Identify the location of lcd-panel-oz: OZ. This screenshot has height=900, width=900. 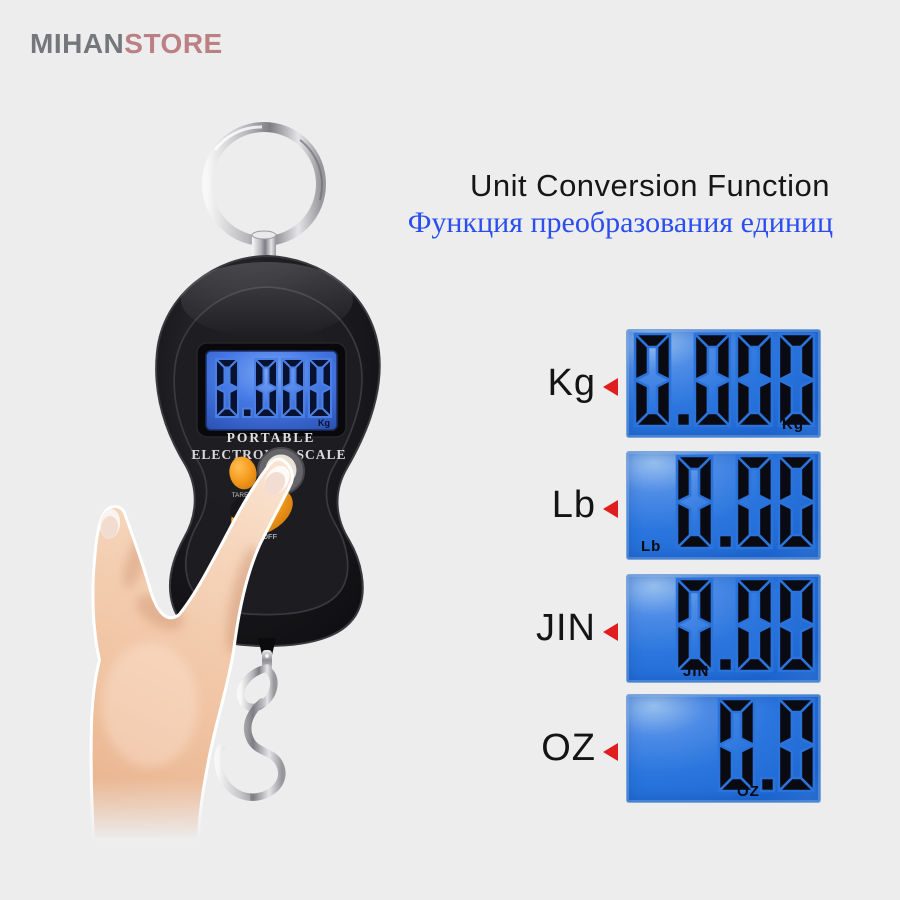
(723, 748).